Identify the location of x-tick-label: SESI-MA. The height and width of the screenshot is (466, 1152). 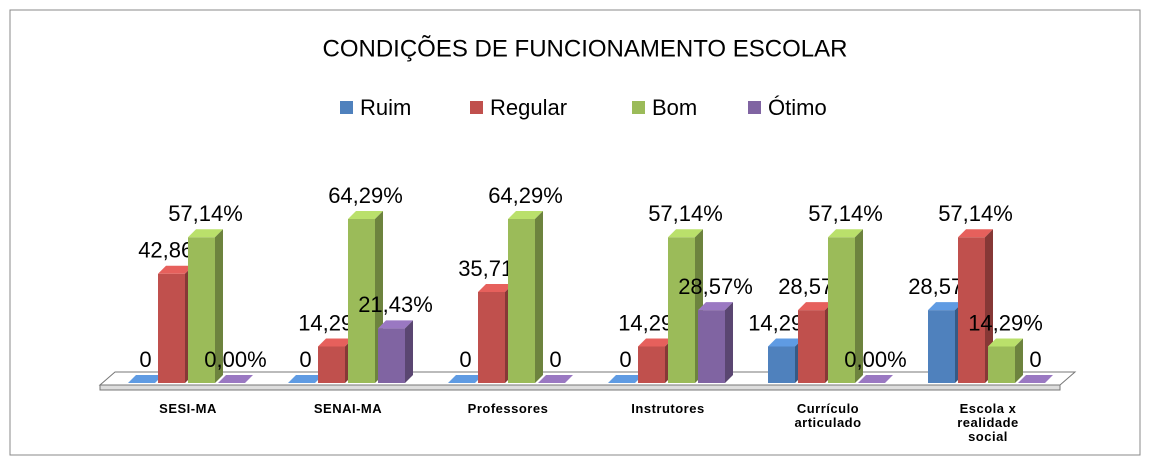
(188, 408).